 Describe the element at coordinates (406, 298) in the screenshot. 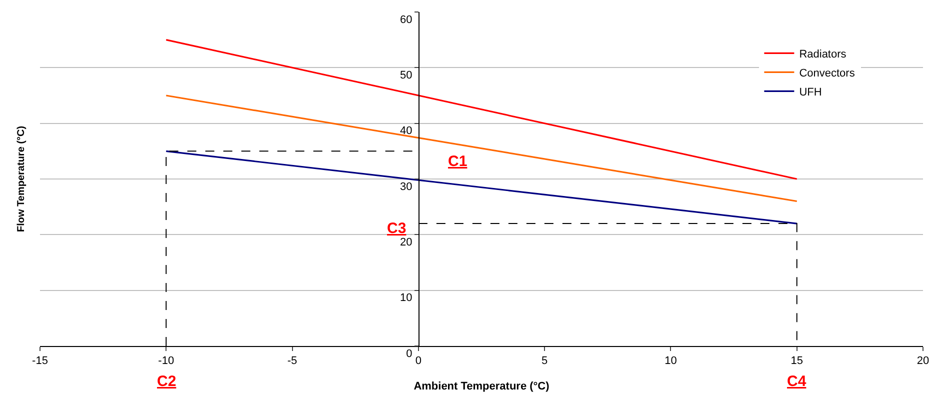

I see `y-tick-label: 10` at that location.